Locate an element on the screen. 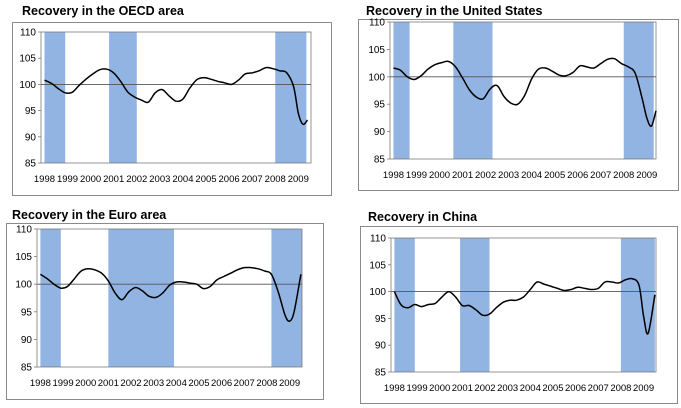  chart-title: Recovery in China is located at coordinates (423, 217).